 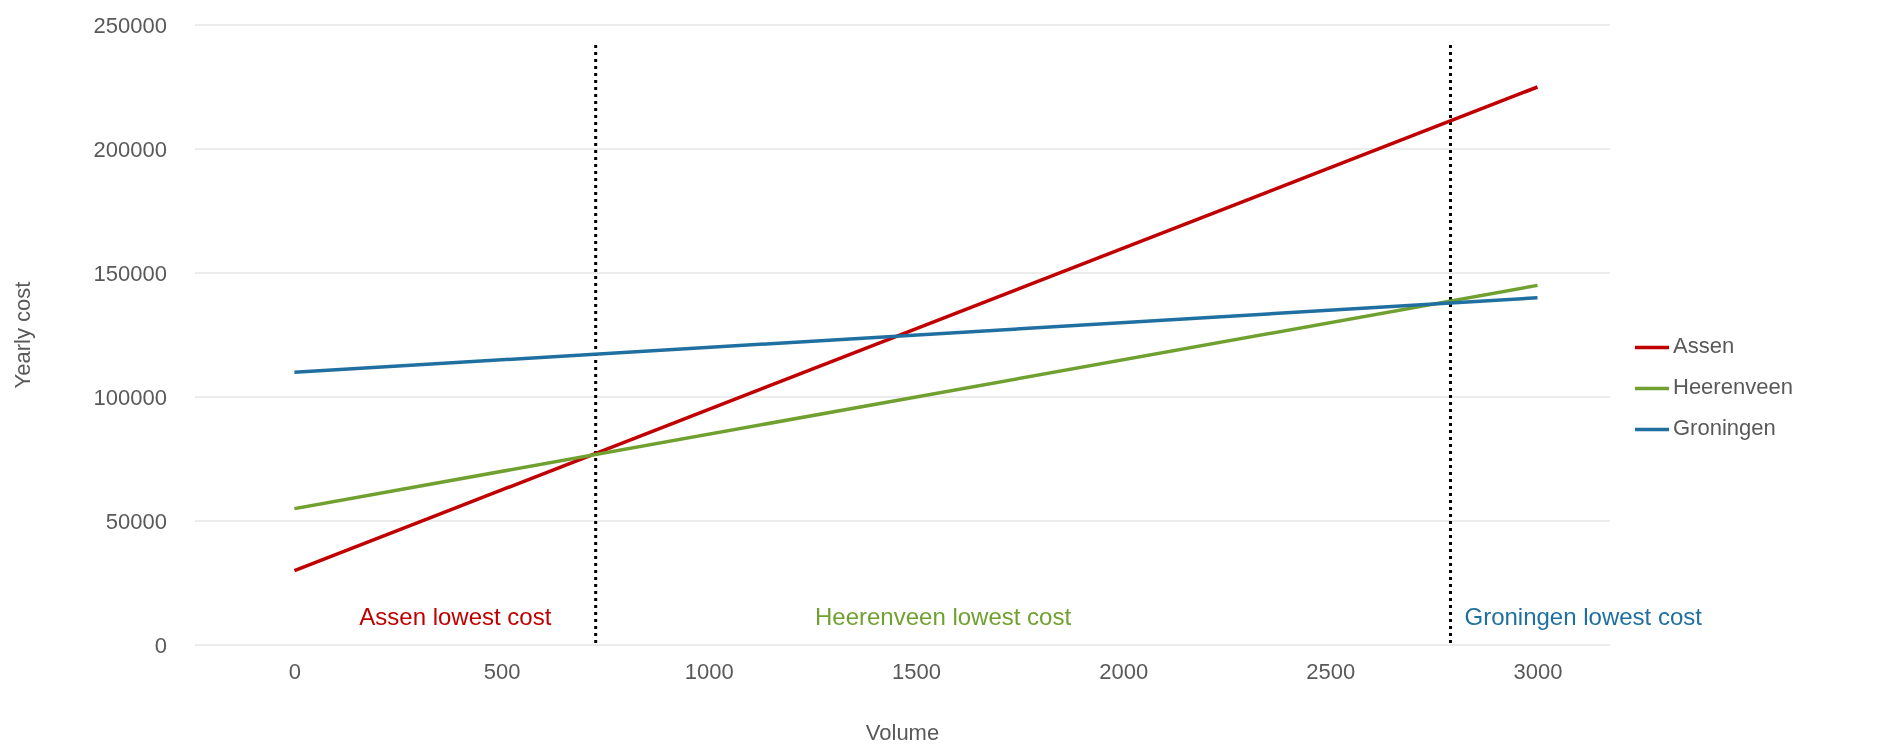 What do you see at coordinates (130, 273) in the screenshot?
I see `y-tick-label: 150000` at bounding box center [130, 273].